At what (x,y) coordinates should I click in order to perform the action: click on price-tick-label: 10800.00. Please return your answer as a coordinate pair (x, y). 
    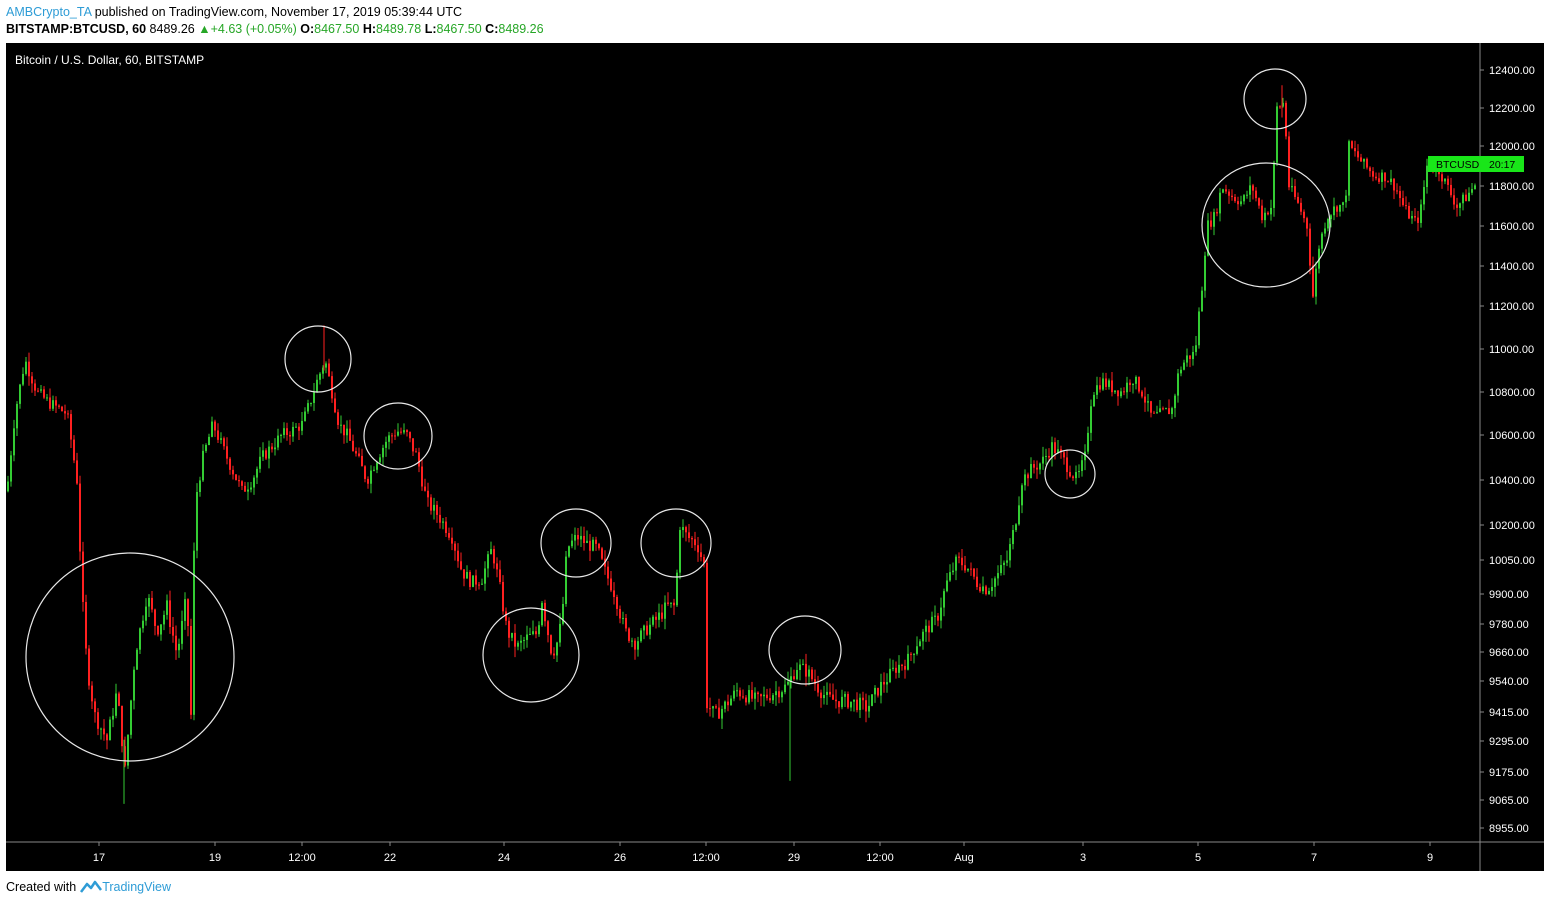
    Looking at the image, I should click on (1512, 393).